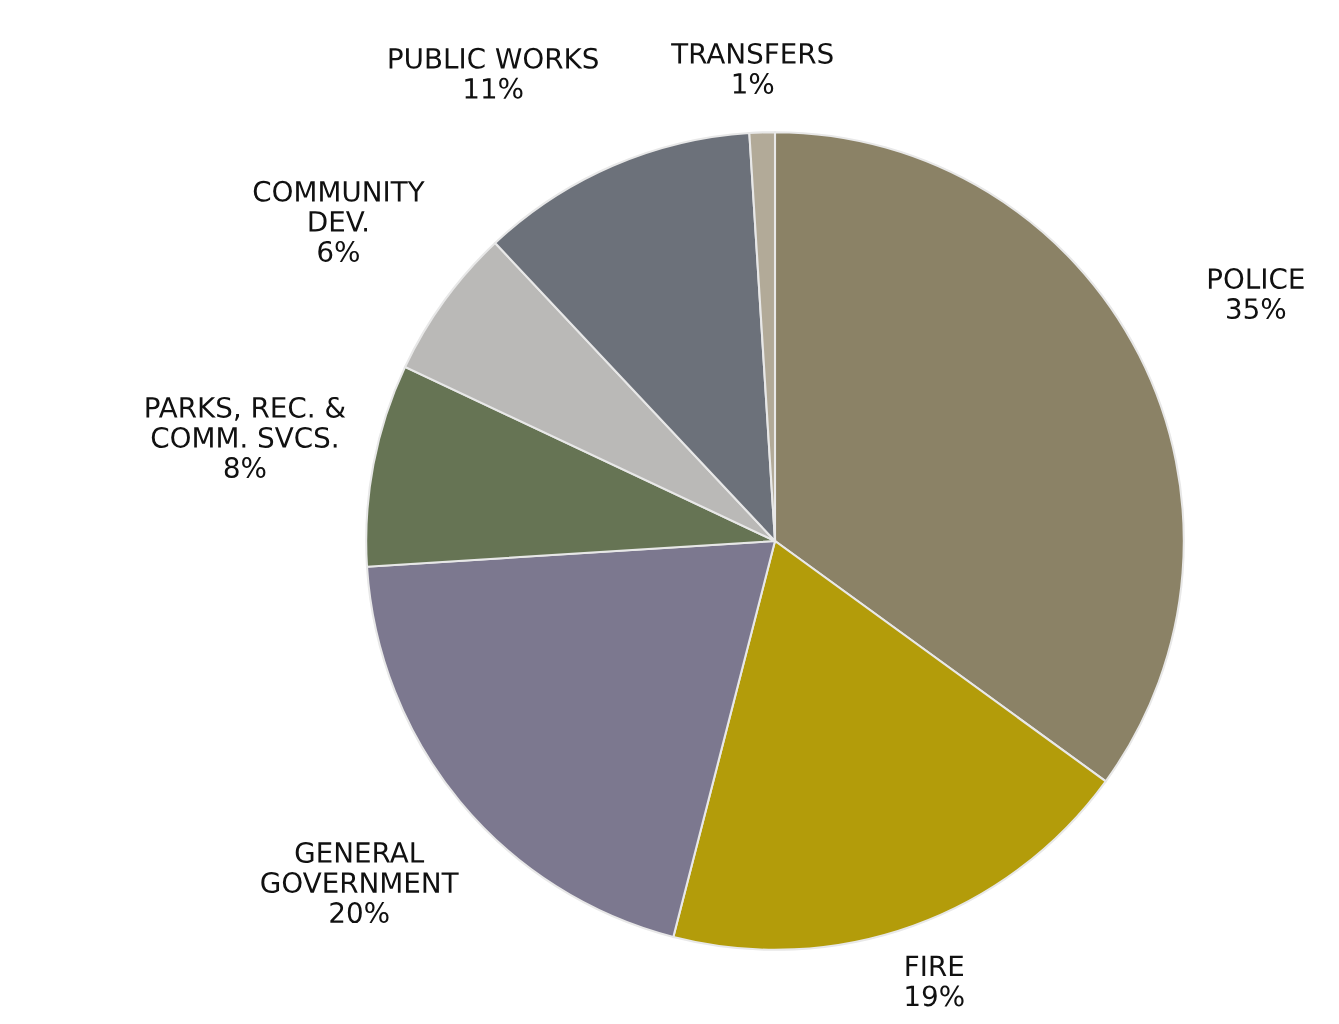 The width and height of the screenshot is (1339, 1024). What do you see at coordinates (934, 965) in the screenshot?
I see `slice-label: FIRE` at bounding box center [934, 965].